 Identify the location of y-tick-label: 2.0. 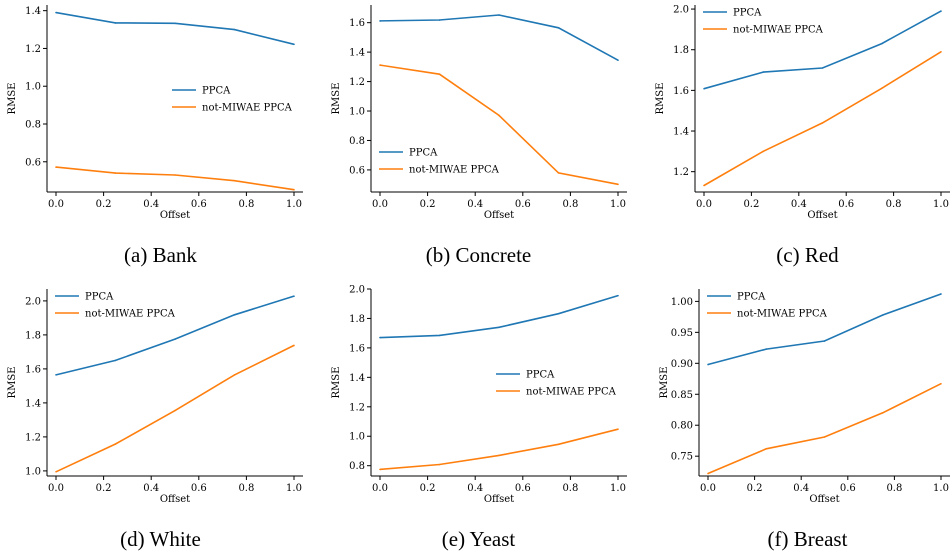
(33, 301).